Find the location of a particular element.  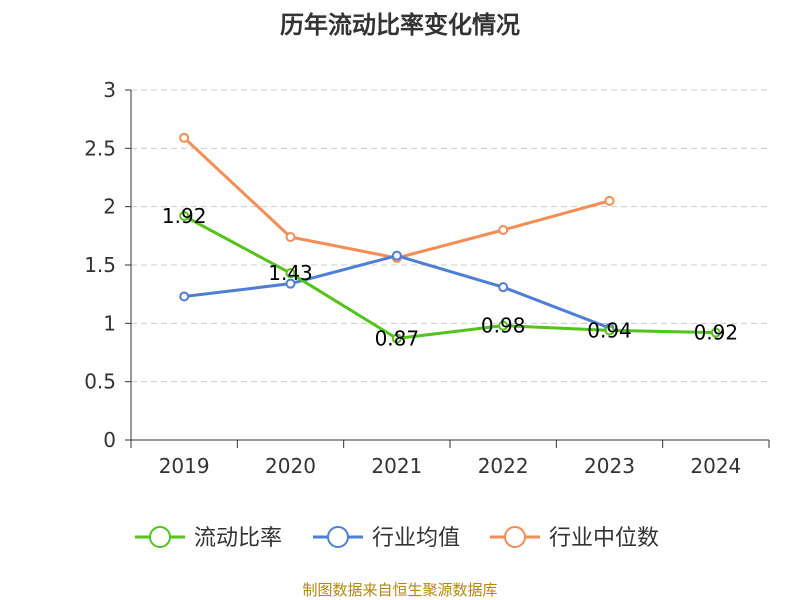

x-tick-label: 2019 is located at coordinates (184, 466).